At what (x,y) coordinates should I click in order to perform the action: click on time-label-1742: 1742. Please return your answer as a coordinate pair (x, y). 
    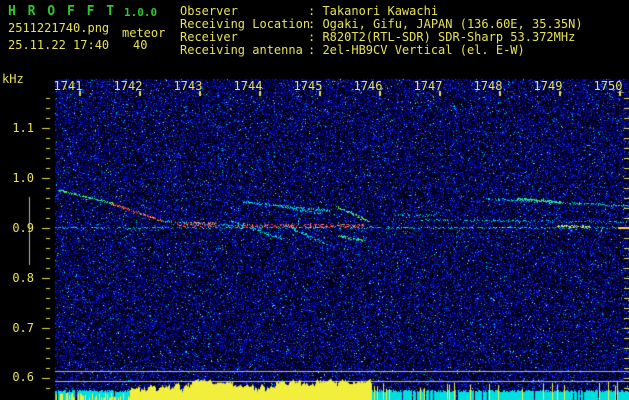
    Looking at the image, I should click on (128, 86).